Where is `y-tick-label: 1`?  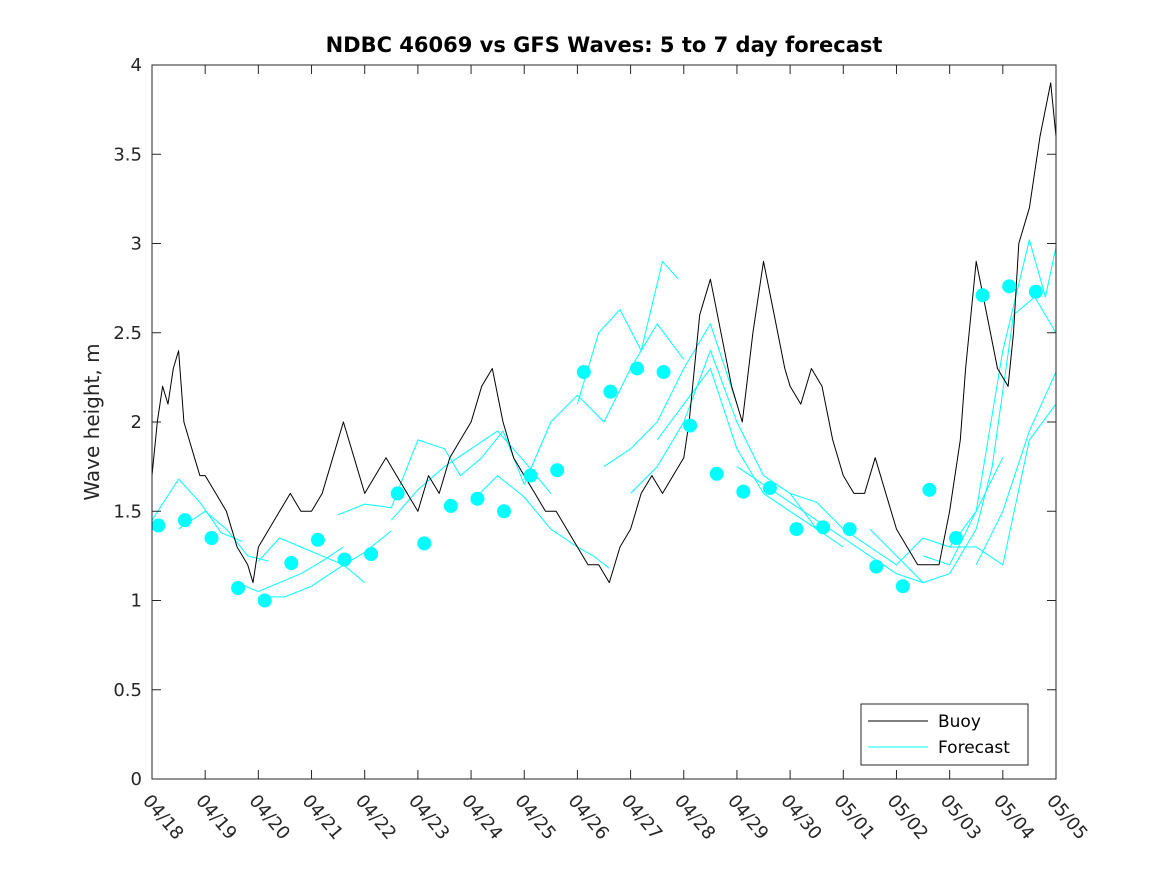
y-tick-label: 1 is located at coordinates (136, 601).